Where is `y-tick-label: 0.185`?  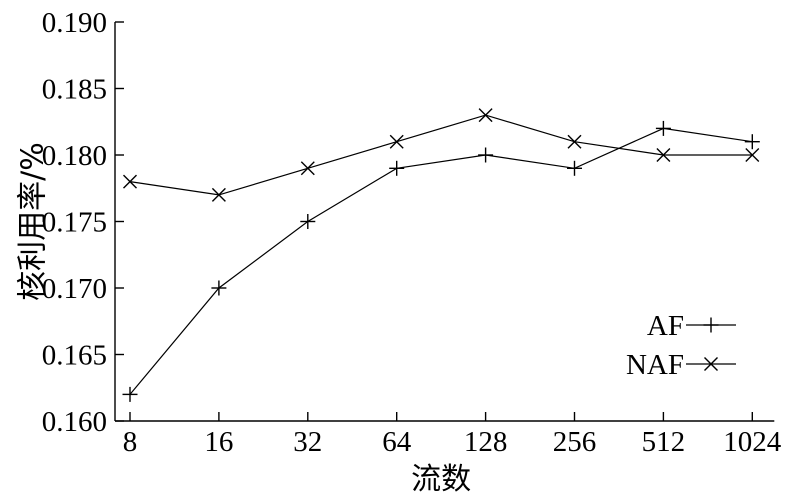 y-tick-label: 0.185 is located at coordinates (74, 90).